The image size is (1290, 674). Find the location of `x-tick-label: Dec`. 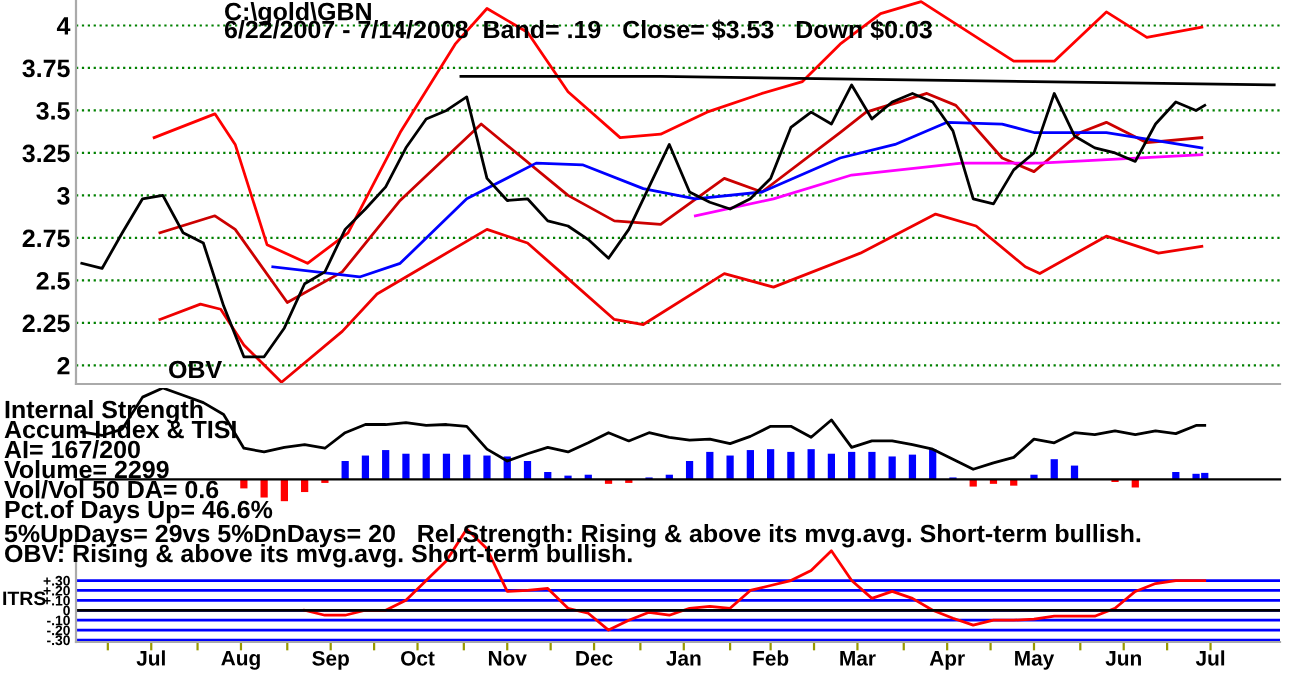

x-tick-label: Dec is located at coordinates (594, 658).